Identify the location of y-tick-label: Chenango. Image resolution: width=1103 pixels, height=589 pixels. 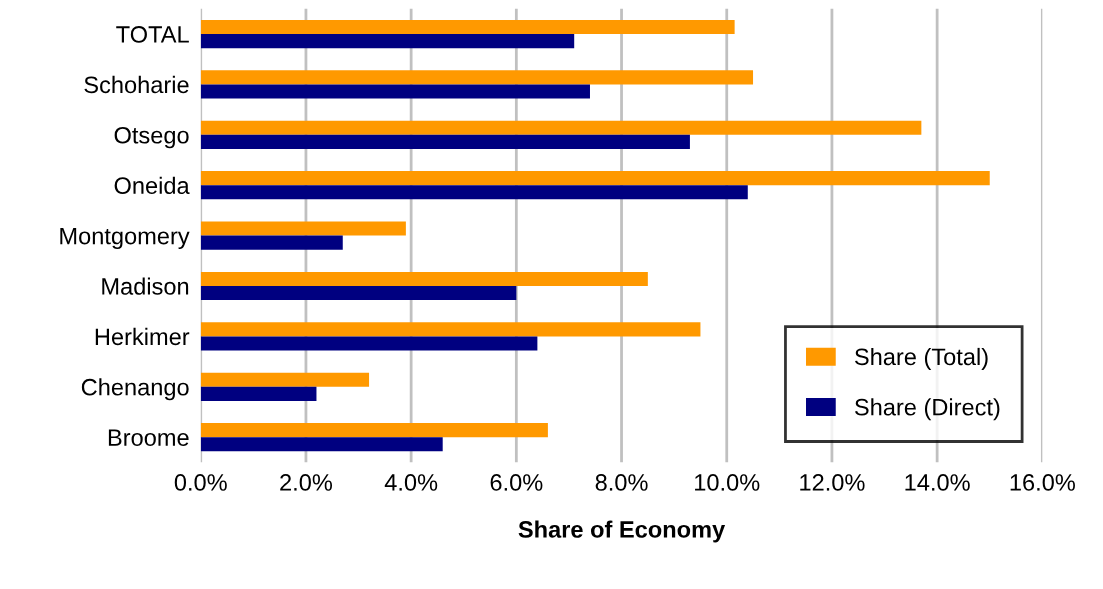
(135, 389).